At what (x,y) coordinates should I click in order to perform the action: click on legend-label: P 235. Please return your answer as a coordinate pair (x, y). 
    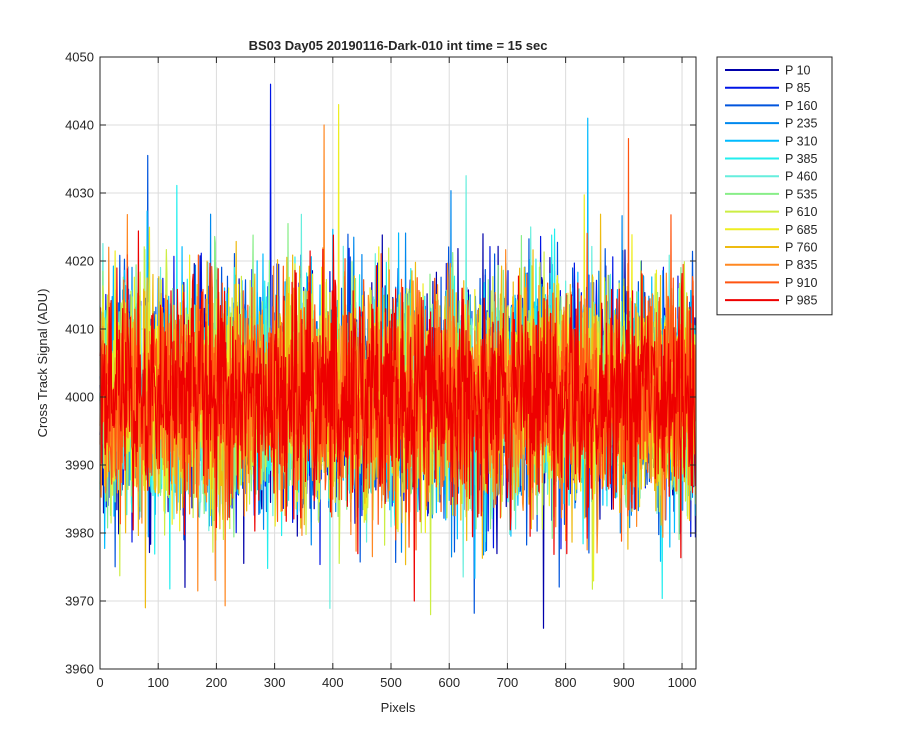
    Looking at the image, I should click on (801, 124).